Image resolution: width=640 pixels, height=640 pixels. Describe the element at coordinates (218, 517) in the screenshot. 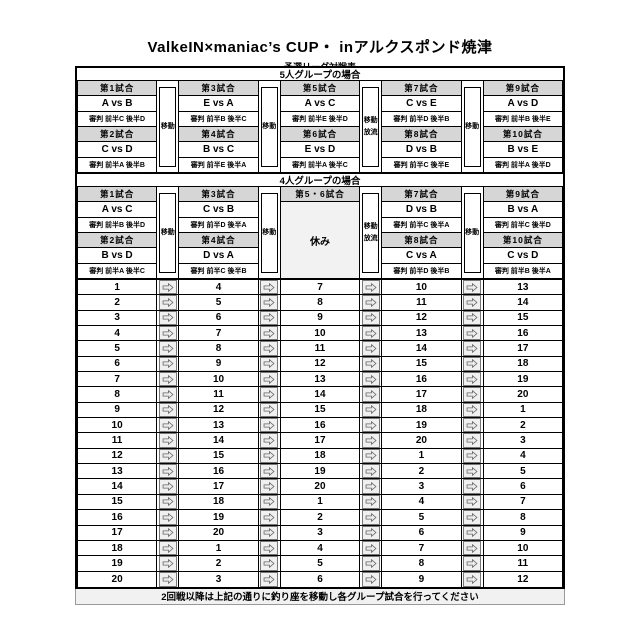

I see `seat-number-cell: 19` at that location.